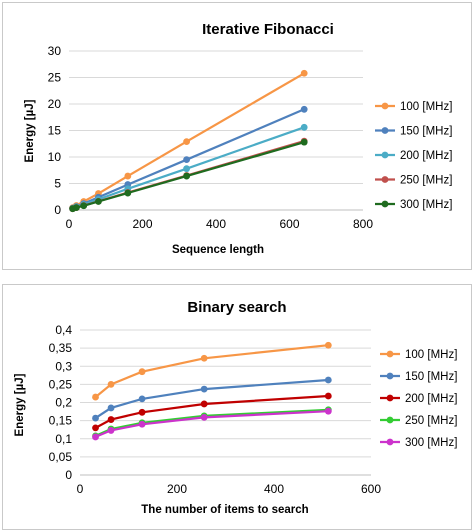 Image resolution: width=474 pixels, height=532 pixels. What do you see at coordinates (55, 104) in the screenshot?
I see `y-tick-label: 20` at bounding box center [55, 104].